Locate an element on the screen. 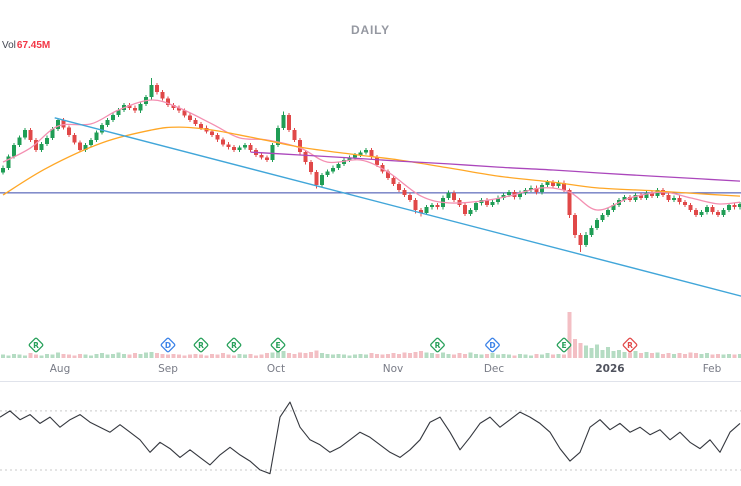 The height and width of the screenshot is (486, 741). volume-bars is located at coordinates (371, 335).